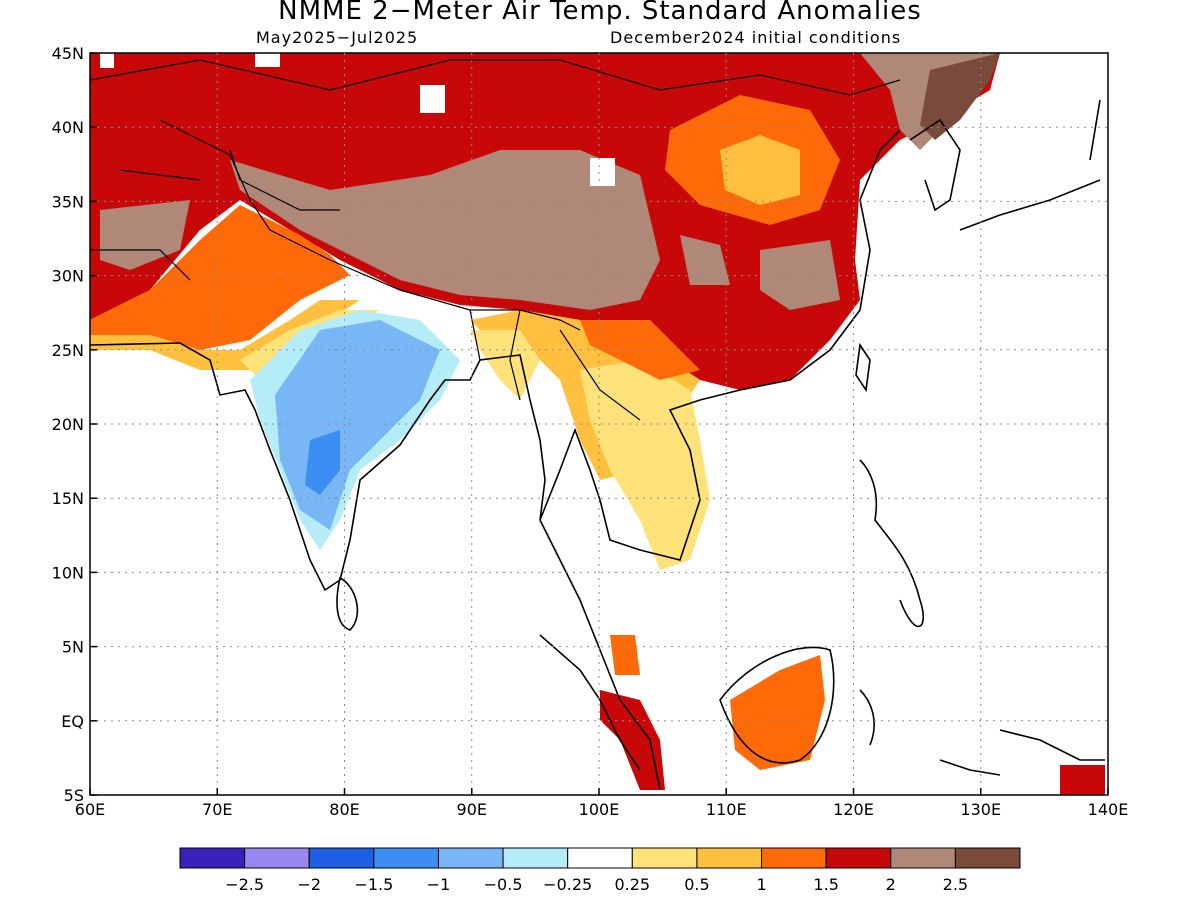 The width and height of the screenshot is (1200, 900). Describe the element at coordinates (853, 809) in the screenshot. I see `lon-label: 120E` at that location.